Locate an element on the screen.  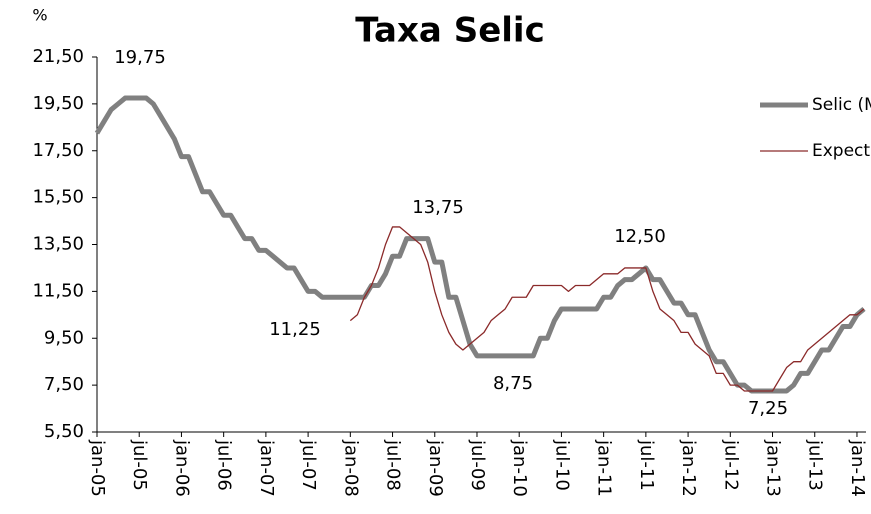
x-tick-label: jul-05 is located at coordinates (139, 465).